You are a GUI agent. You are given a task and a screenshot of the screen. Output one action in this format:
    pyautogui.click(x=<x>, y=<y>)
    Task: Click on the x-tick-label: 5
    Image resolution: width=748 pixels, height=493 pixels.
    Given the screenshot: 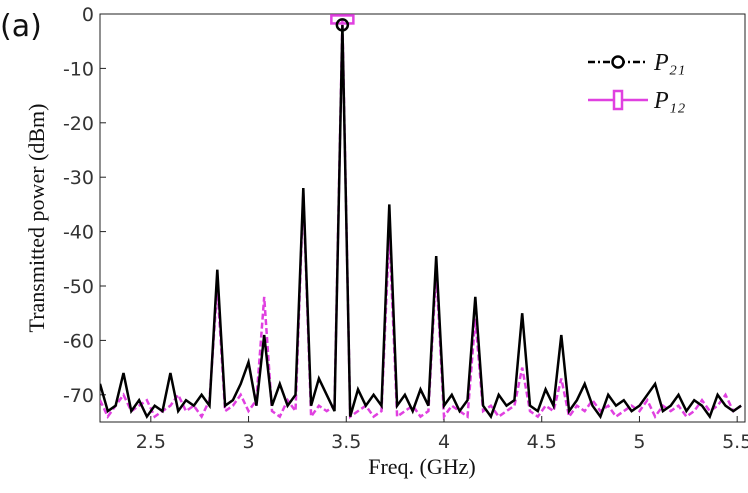 What is the action you would take?
    pyautogui.click(x=639, y=442)
    